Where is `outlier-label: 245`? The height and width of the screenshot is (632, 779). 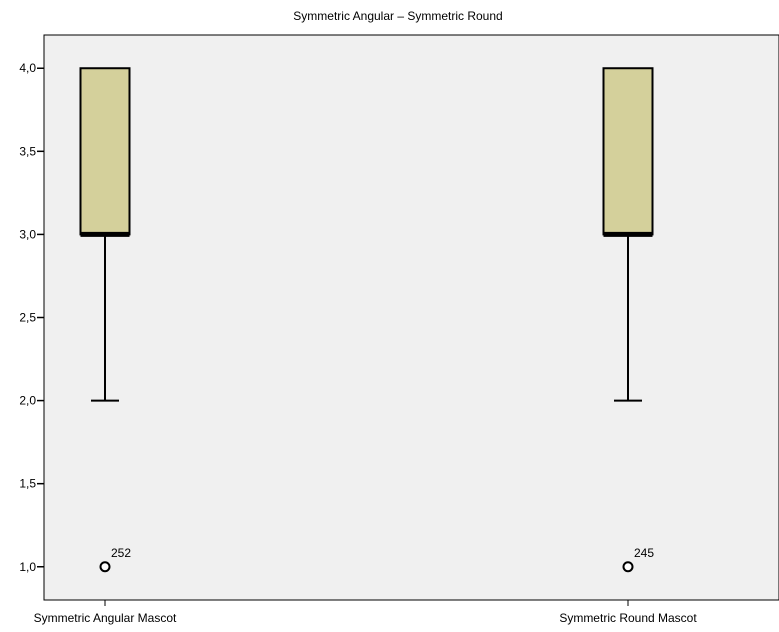
outlier-label: 245 is located at coordinates (644, 553).